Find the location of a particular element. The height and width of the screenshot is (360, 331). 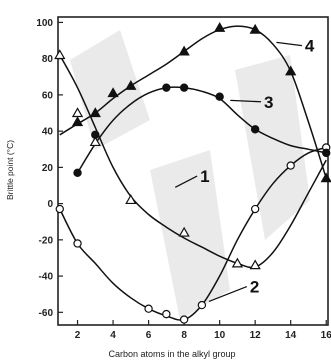

series-2-label: 2 is located at coordinates (254, 287).